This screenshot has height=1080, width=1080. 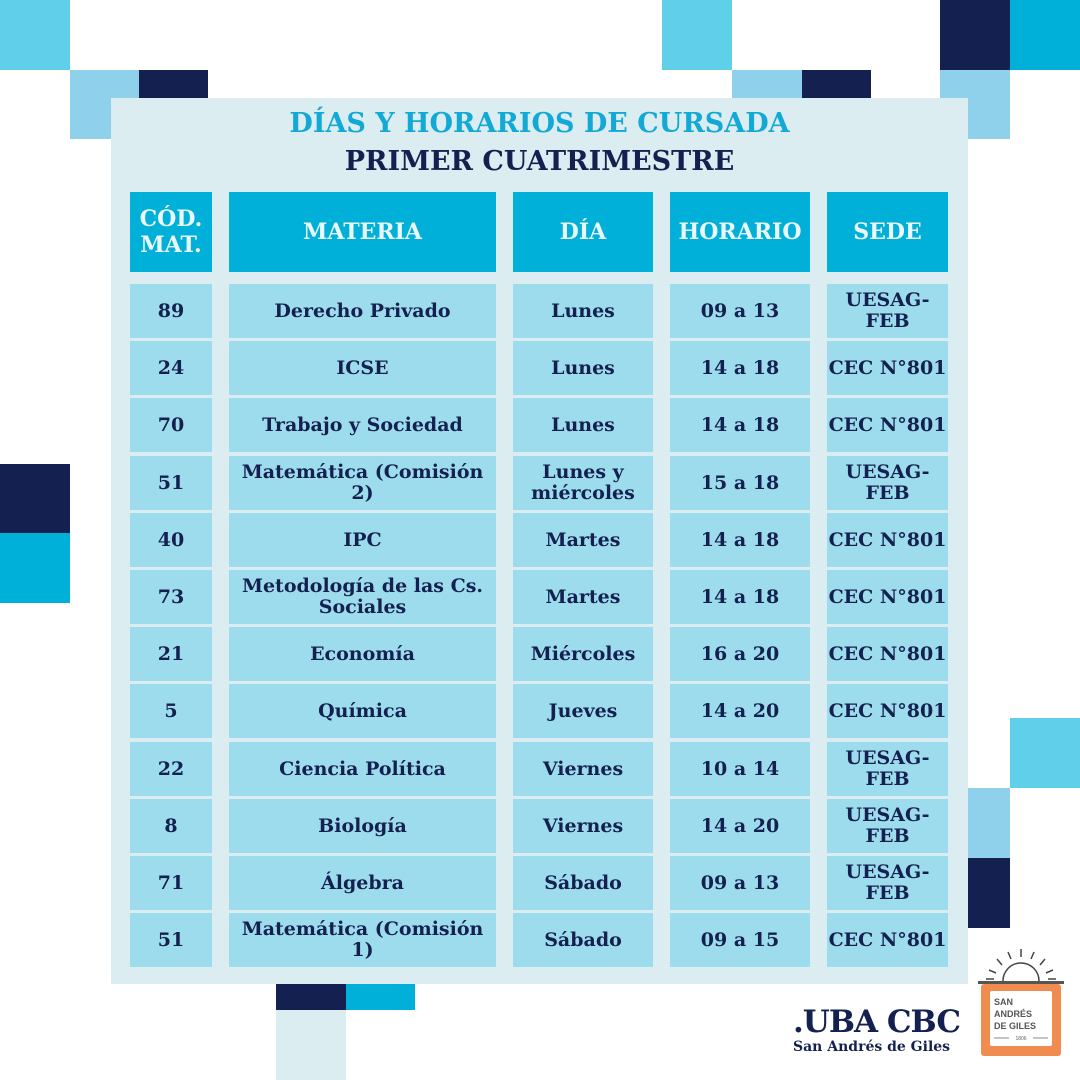 I want to click on page-subtitle: PRIMER CUATRIMESTRE, so click(x=539, y=161).